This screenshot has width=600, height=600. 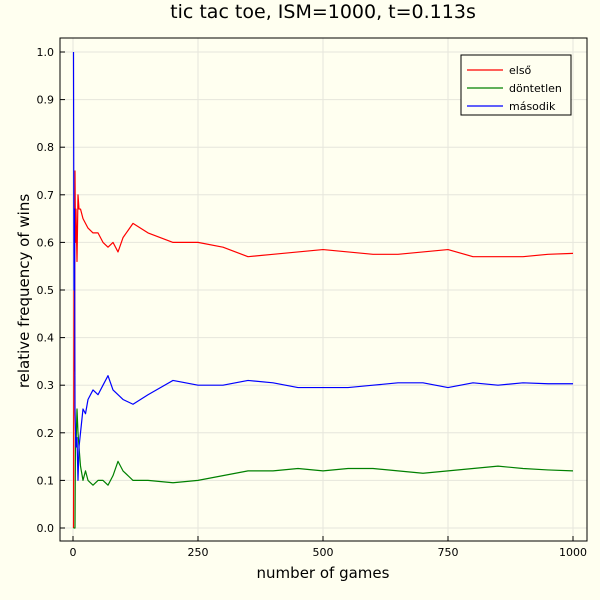 What do you see at coordinates (323, 552) in the screenshot?
I see `x-tick-label: 500` at bounding box center [323, 552].